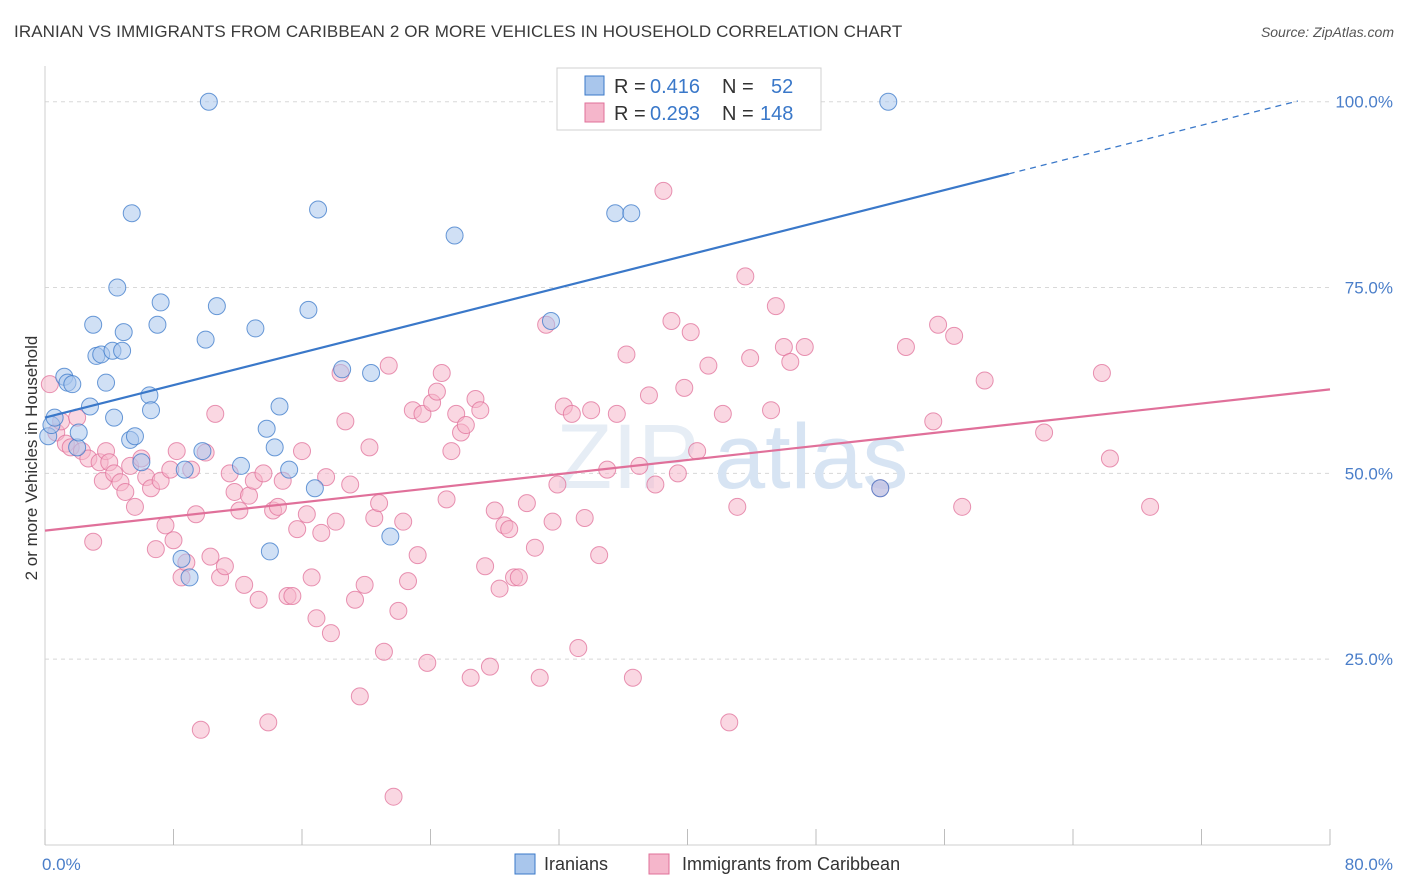 The height and width of the screenshot is (892, 1406). I want to click on trend-line-iranians-extension, so click(1153, 137).